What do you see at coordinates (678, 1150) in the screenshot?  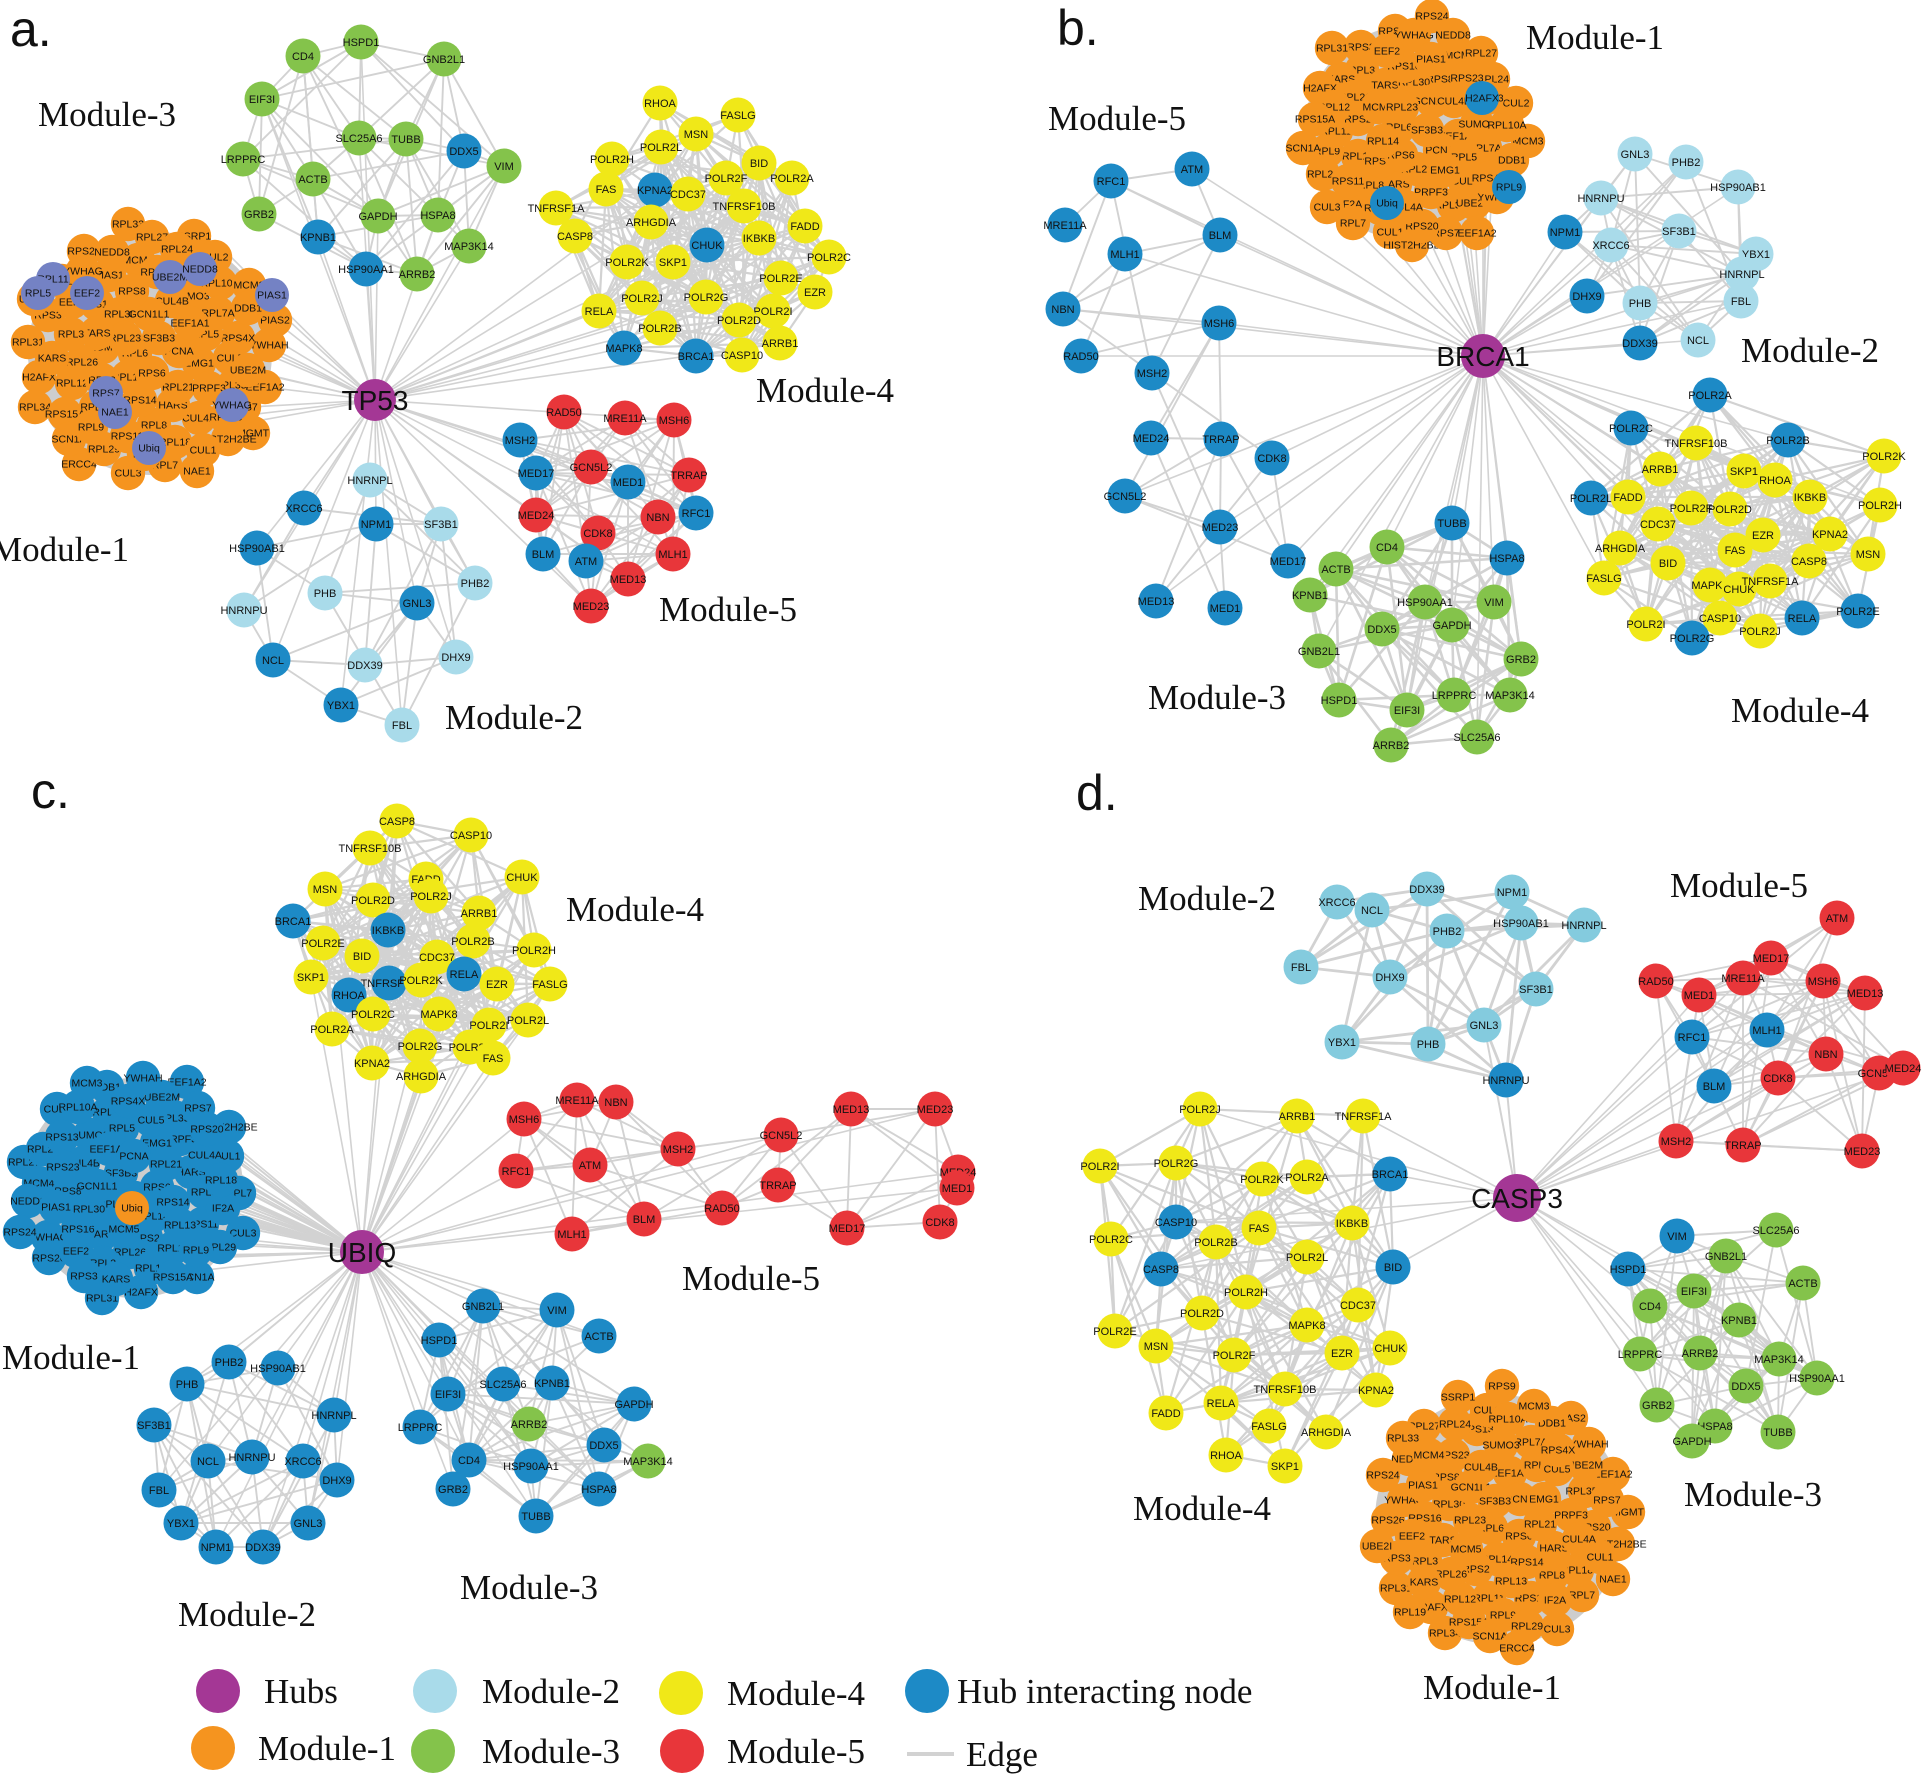 I see `svg-text: MSH2` at bounding box center [678, 1150].